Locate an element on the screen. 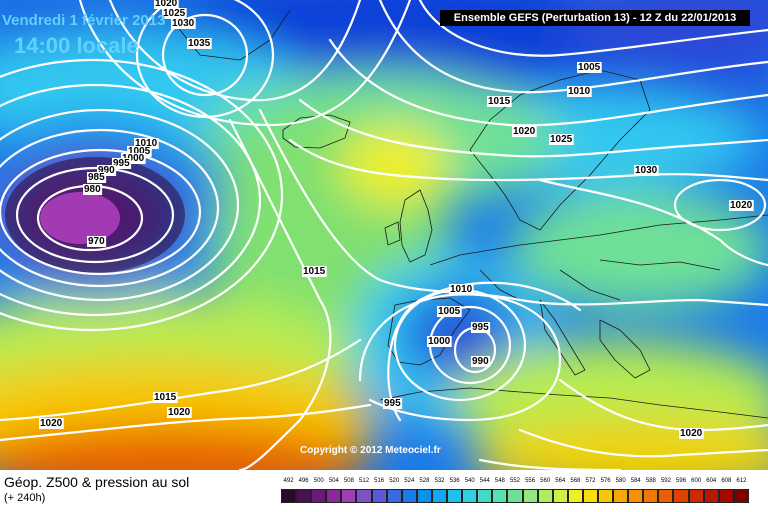 The image size is (768, 512). isobar-label: 1025 is located at coordinates (174, 13).